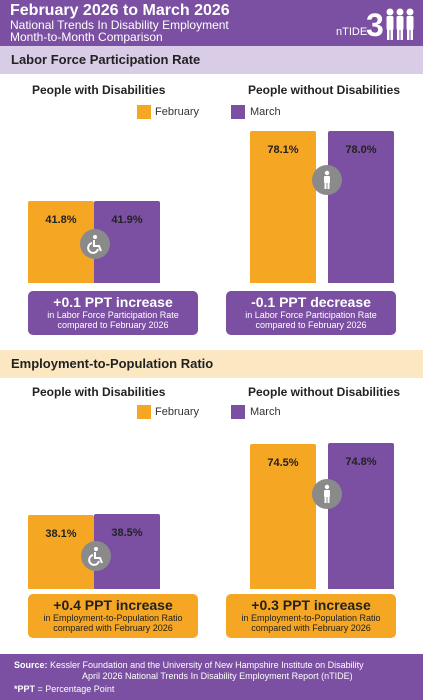  I want to click on bar-value-label: 74.8%, so click(361, 462).